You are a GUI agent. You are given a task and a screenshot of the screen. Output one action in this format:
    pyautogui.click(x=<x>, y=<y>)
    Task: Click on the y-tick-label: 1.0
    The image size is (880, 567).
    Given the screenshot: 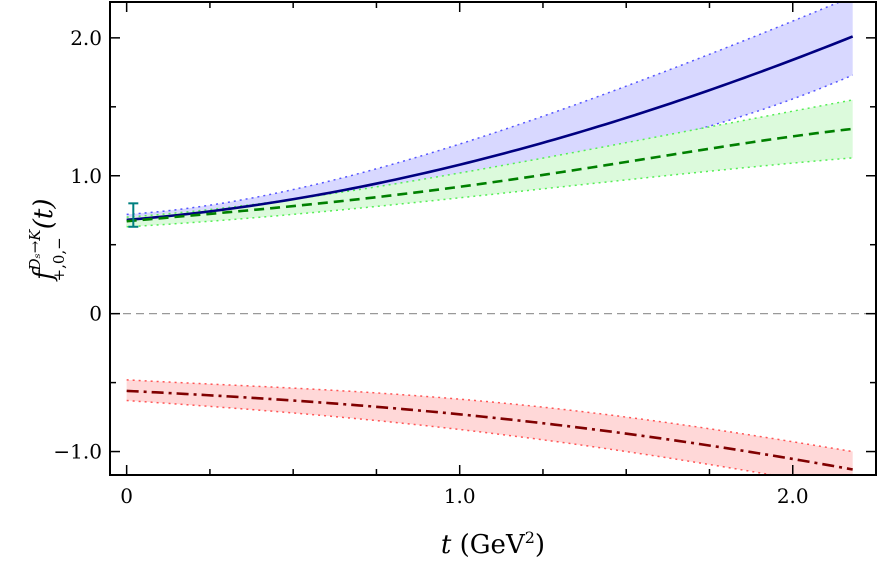 What is the action you would take?
    pyautogui.click(x=86, y=176)
    